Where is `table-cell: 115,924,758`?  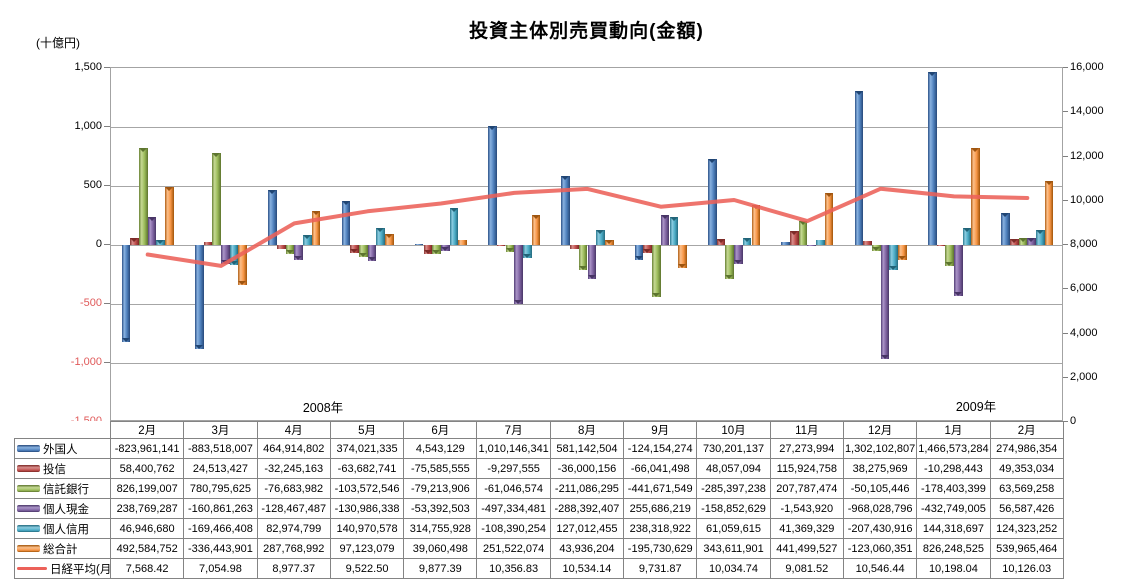 table-cell: 115,924,758 is located at coordinates (806, 468).